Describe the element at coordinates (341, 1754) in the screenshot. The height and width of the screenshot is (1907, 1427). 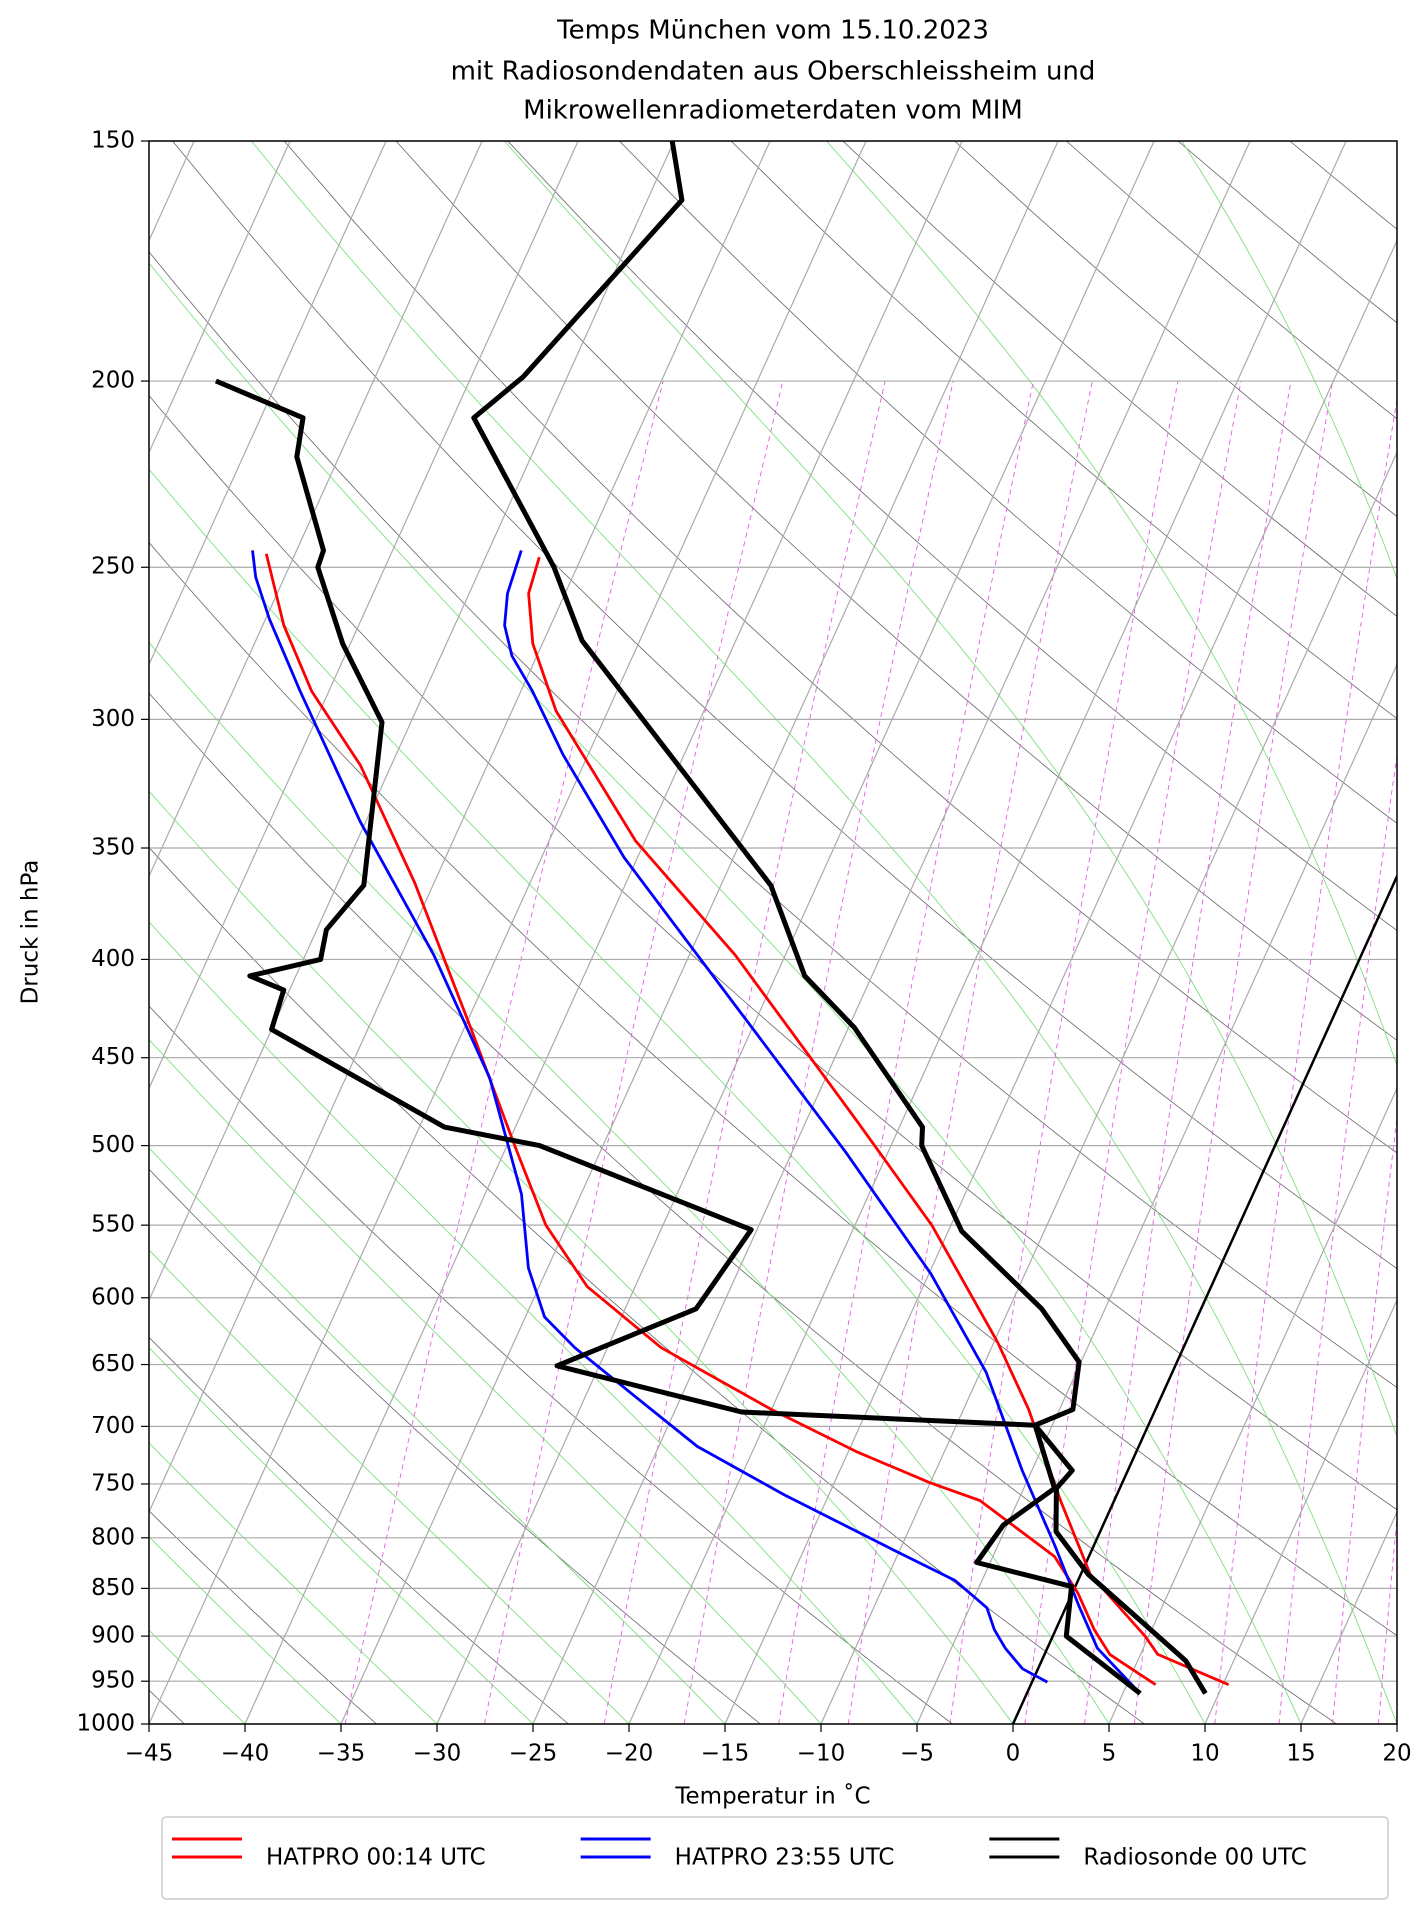
I see `x-tick-label: −35` at that location.